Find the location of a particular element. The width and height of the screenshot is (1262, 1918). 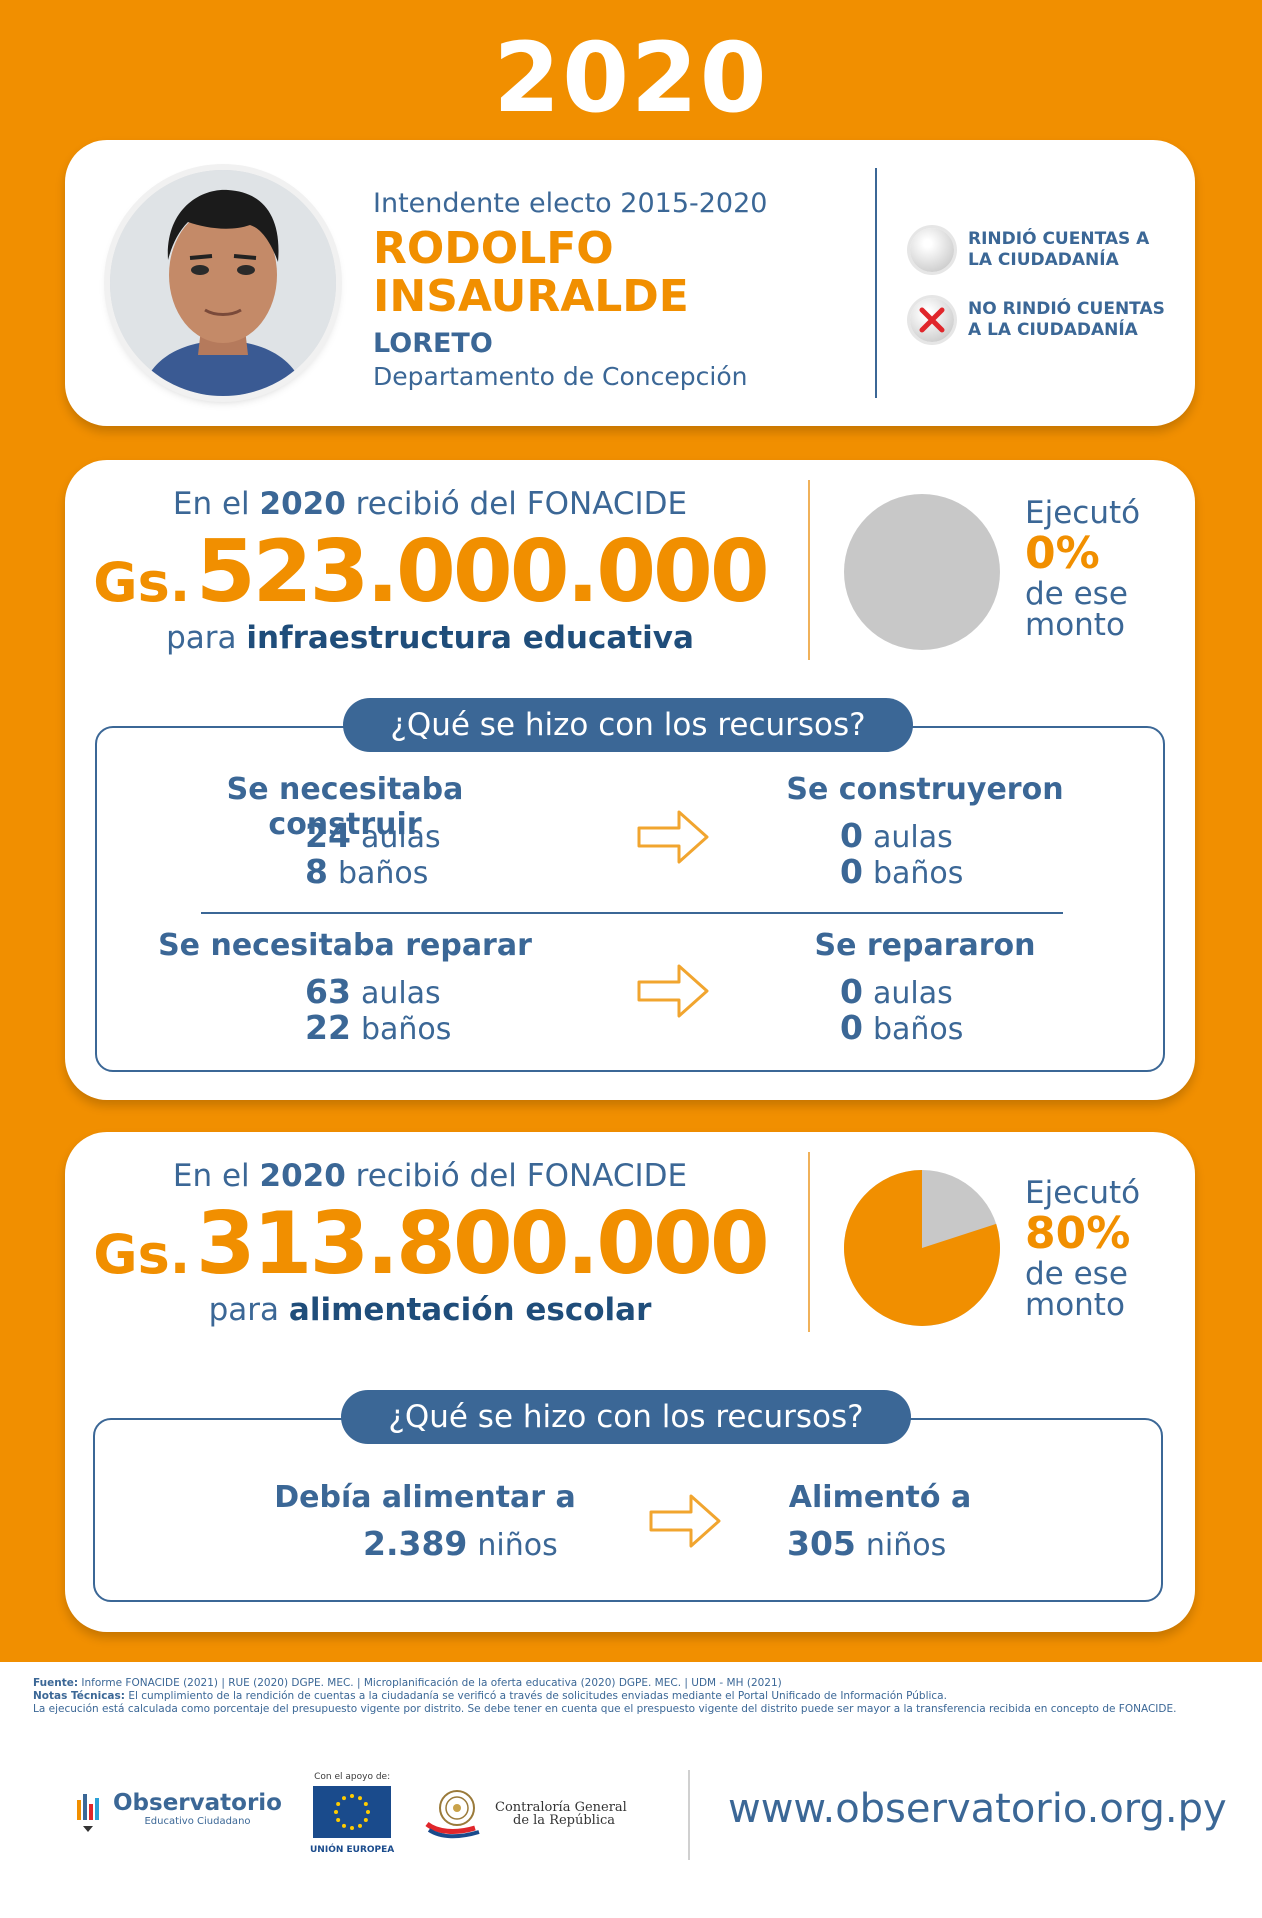

contraloria-logo: Contraloría General de la República is located at coordinates (526, 1814).